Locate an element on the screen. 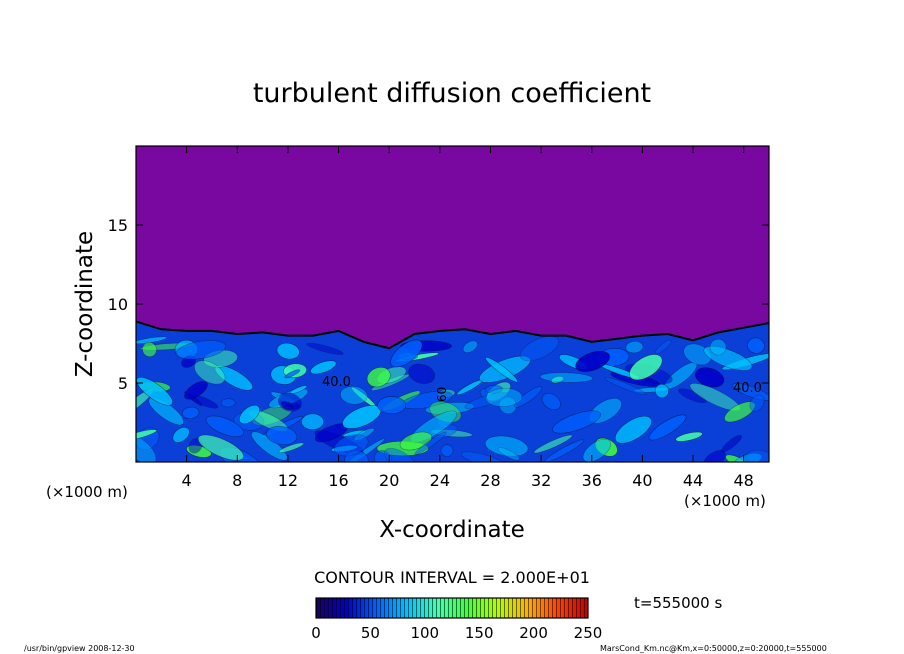 The image size is (904, 654). boundary-layer-top-contour is located at coordinates (452, 335).